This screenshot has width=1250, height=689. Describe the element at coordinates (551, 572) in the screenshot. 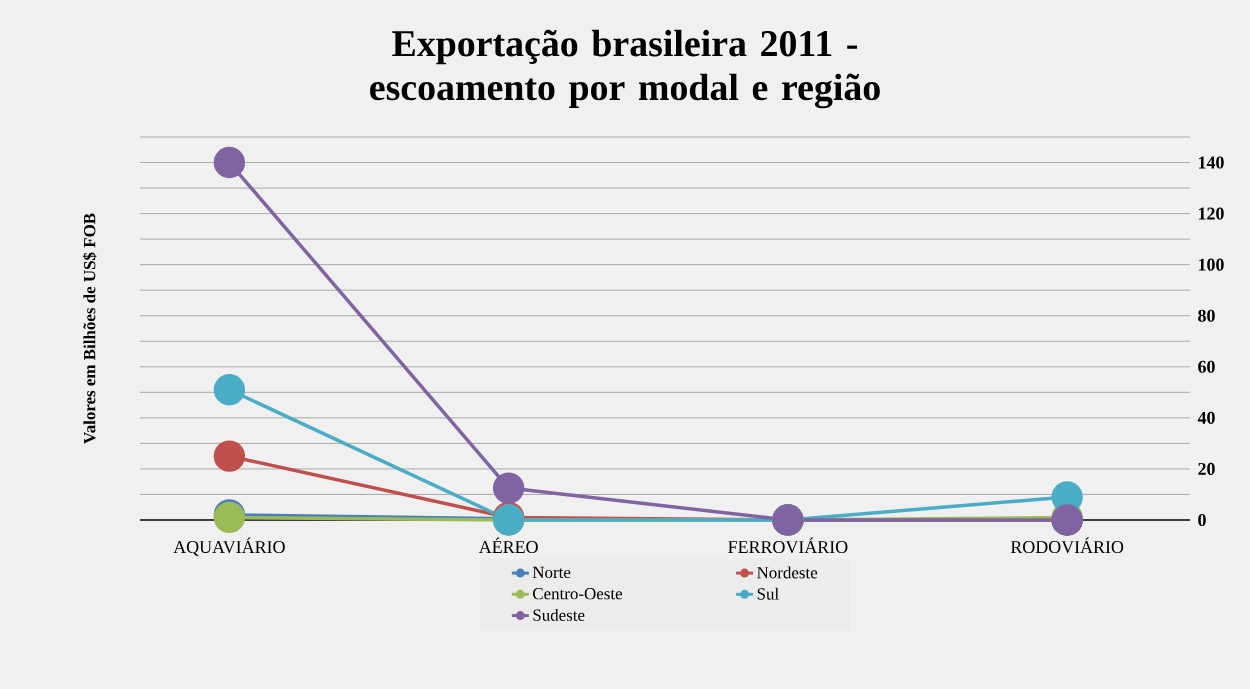

I see `legend-label: Norte` at that location.